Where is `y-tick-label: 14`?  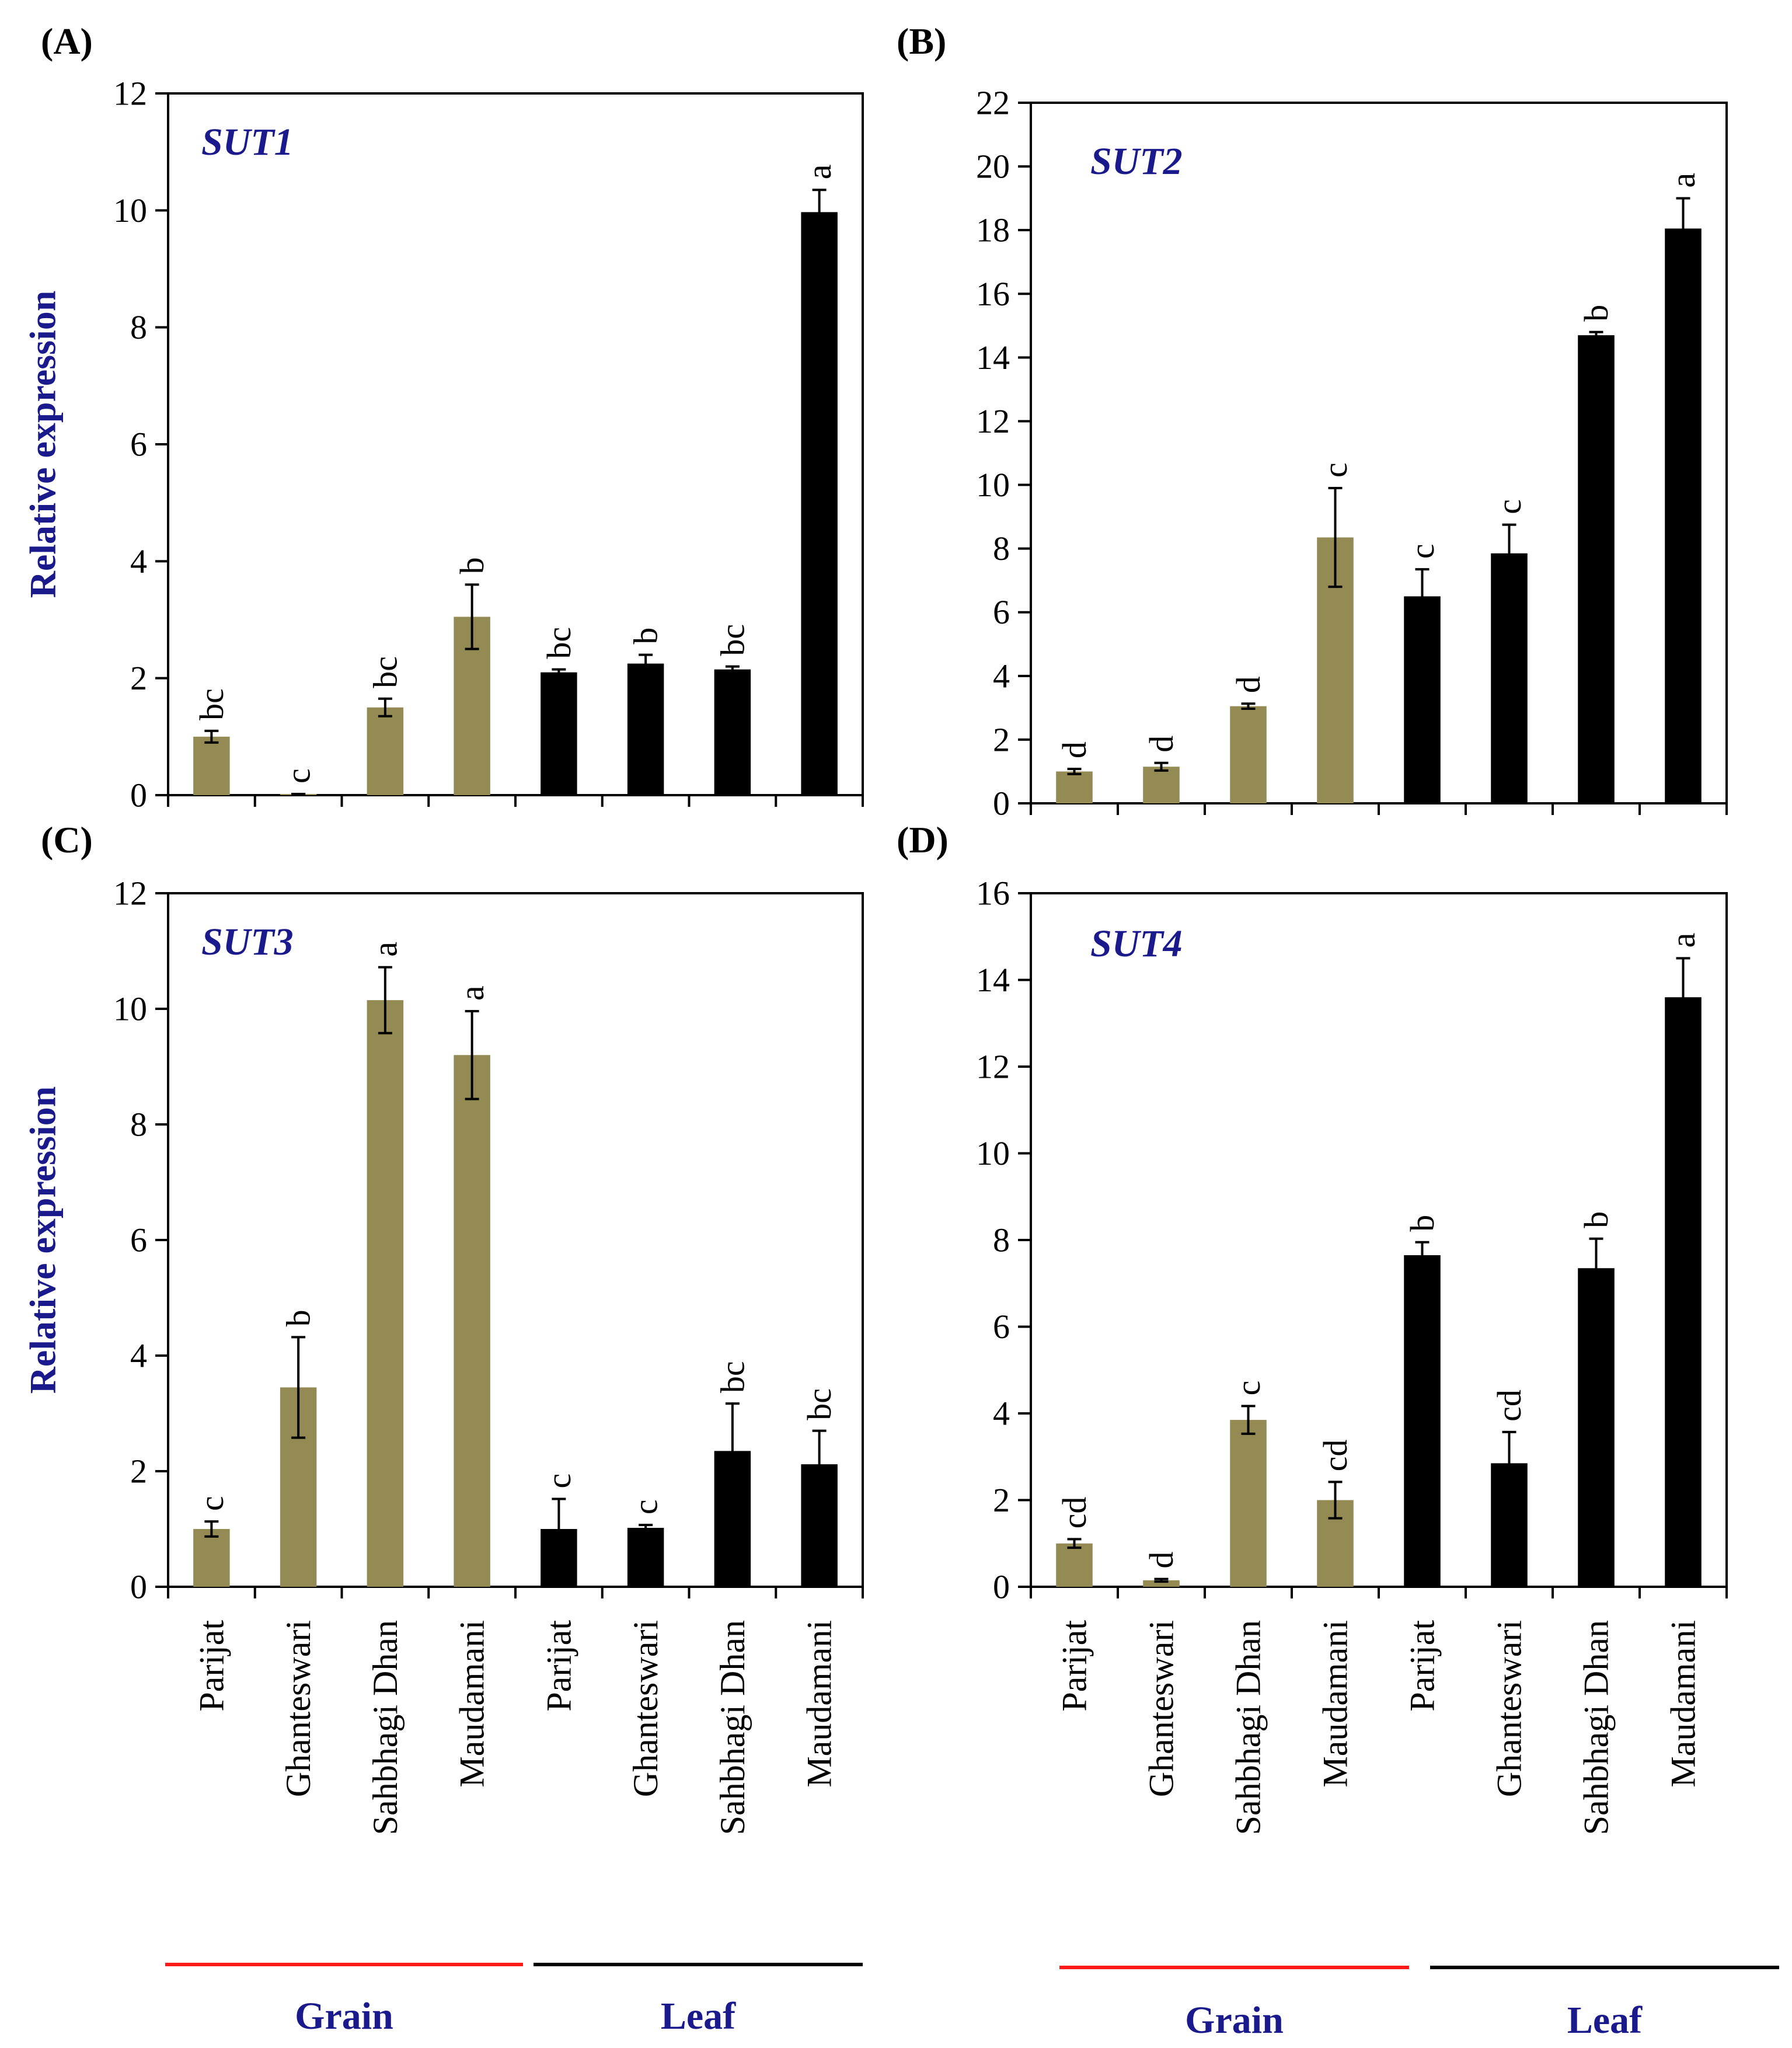
y-tick-label: 14 is located at coordinates (993, 358).